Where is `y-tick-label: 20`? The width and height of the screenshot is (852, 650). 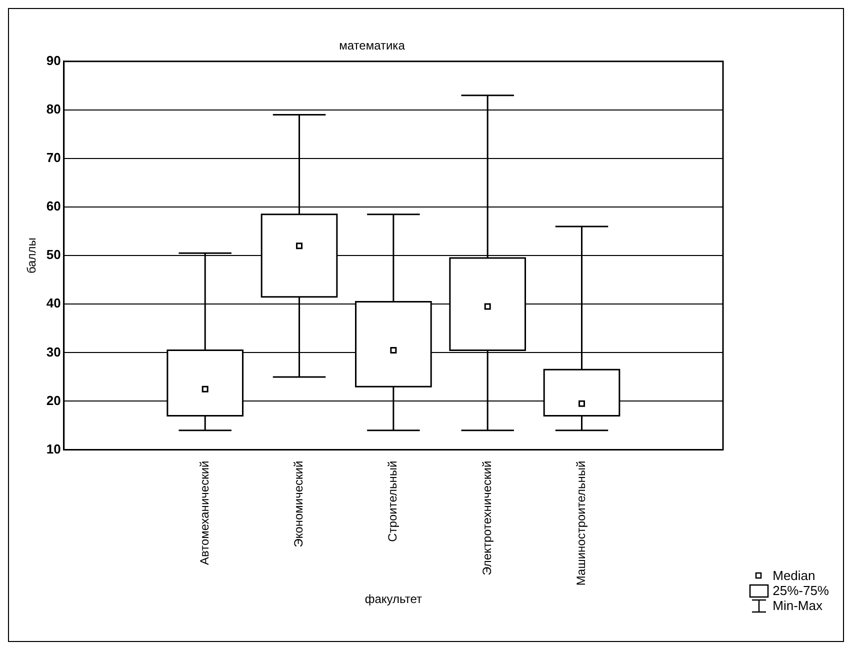 y-tick-label: 20 is located at coordinates (53, 400).